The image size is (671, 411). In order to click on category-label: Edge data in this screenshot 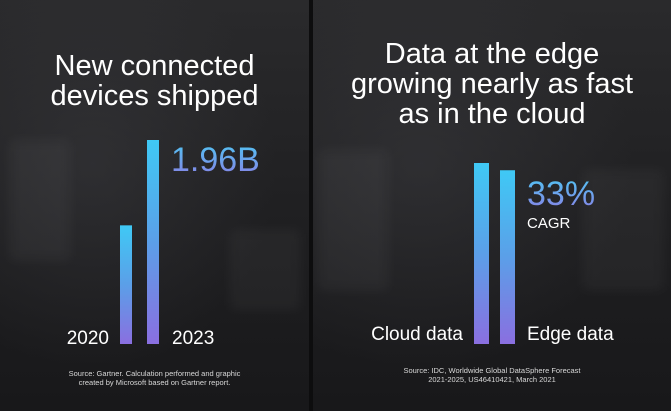, I will do `click(570, 334)`.